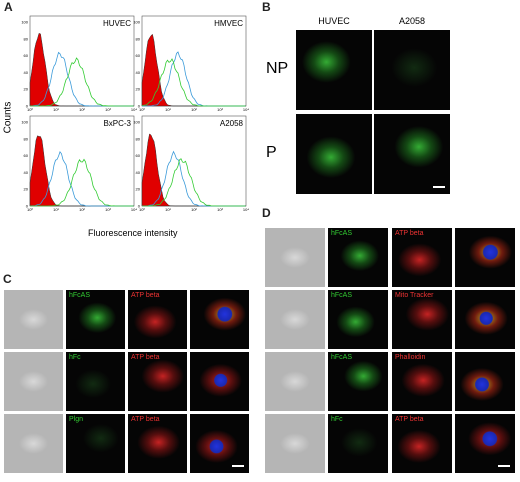 This screenshot has width=520, height=482. Describe the element at coordinates (271, 152) in the screenshot. I see `row-label: P` at that location.